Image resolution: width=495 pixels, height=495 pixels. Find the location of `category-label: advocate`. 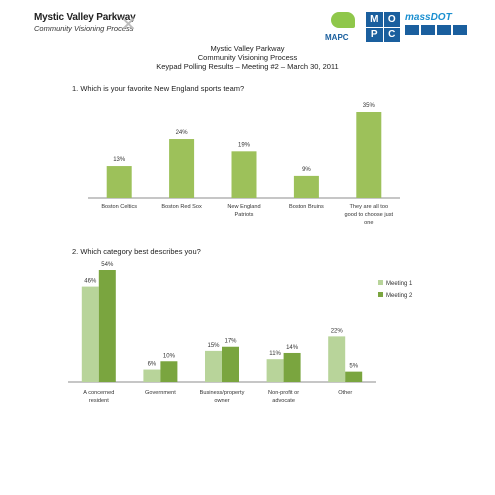

category-label: advocate is located at coordinates (283, 401).